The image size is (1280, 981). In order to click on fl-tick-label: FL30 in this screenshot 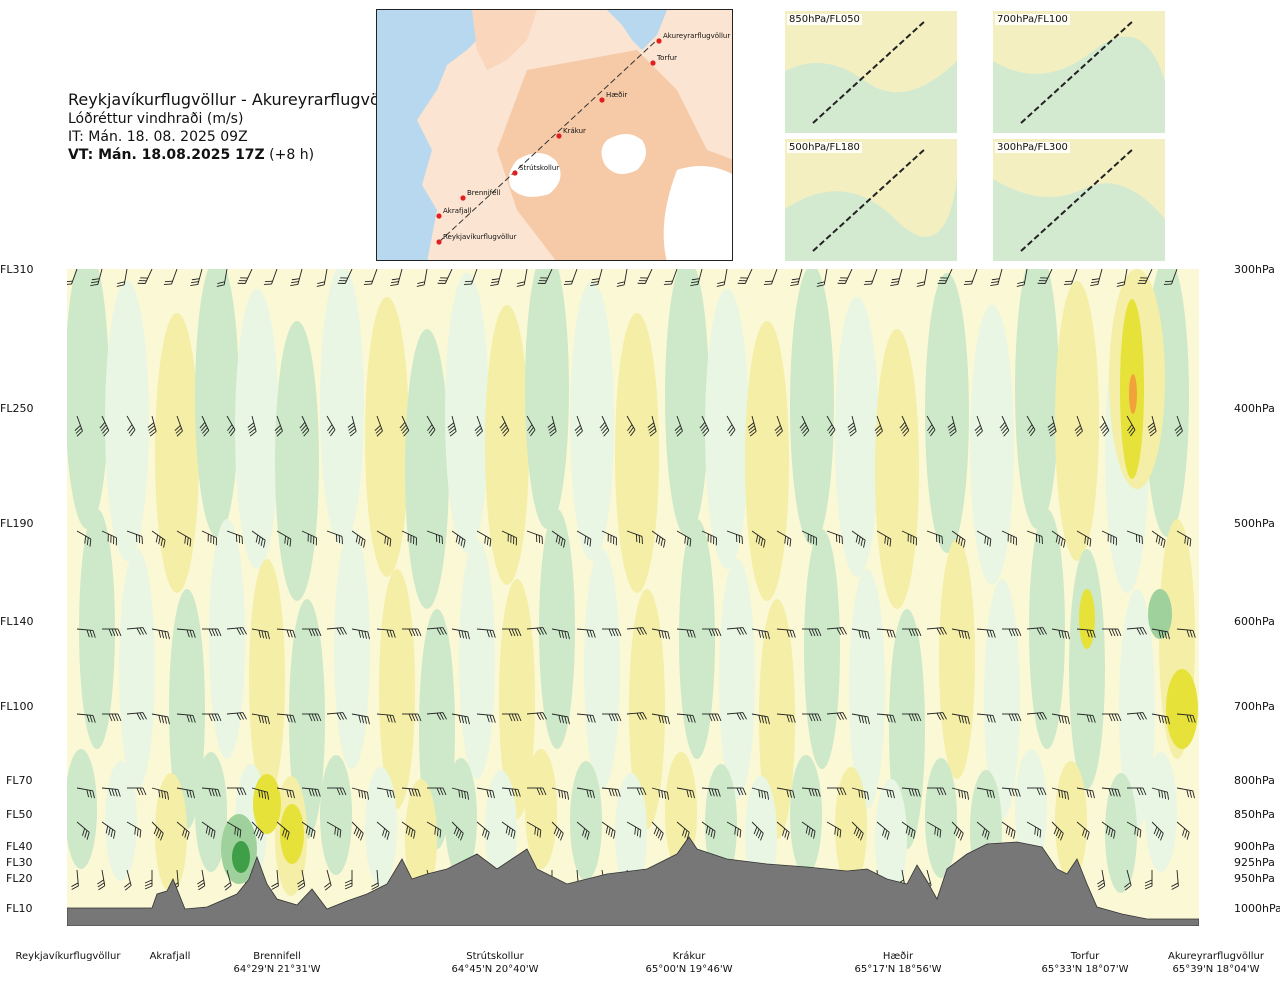, I will do `click(19, 862)`.